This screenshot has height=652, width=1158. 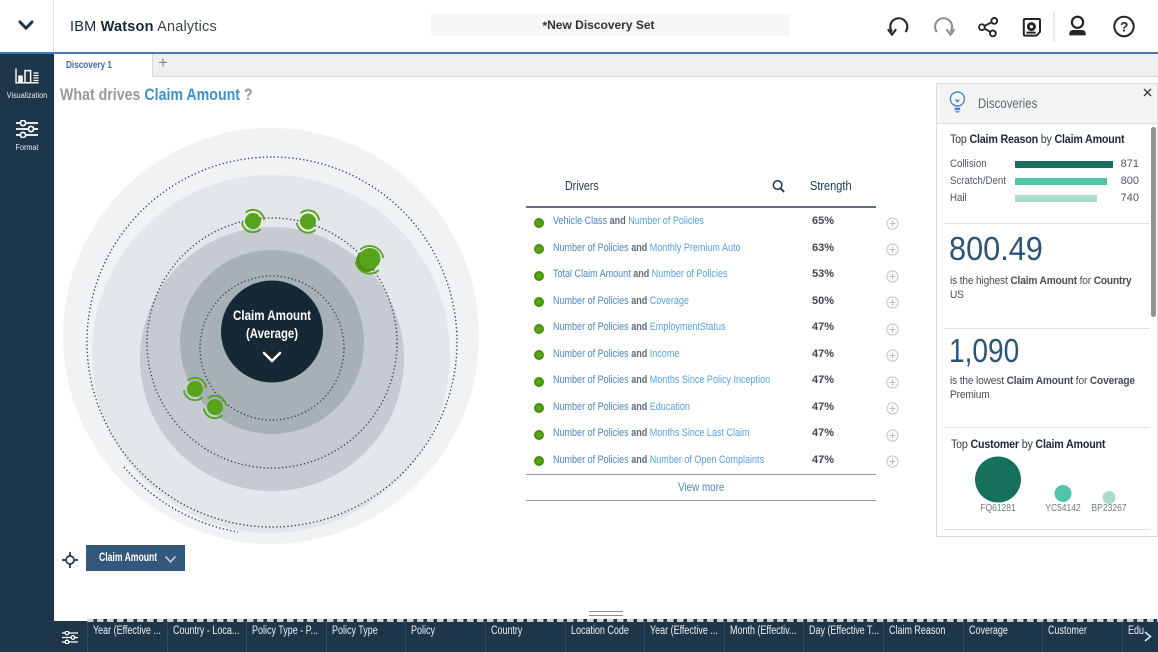 What do you see at coordinates (272, 333) in the screenshot?
I see `svg-text: (Average)` at bounding box center [272, 333].